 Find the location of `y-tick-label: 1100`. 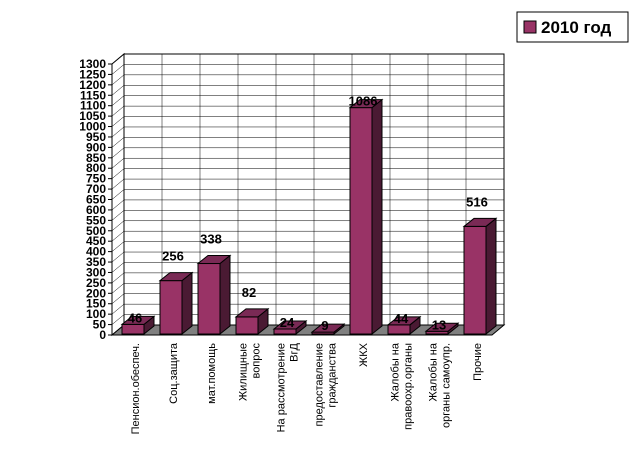

y-tick-label: 1100 is located at coordinates (93, 106).